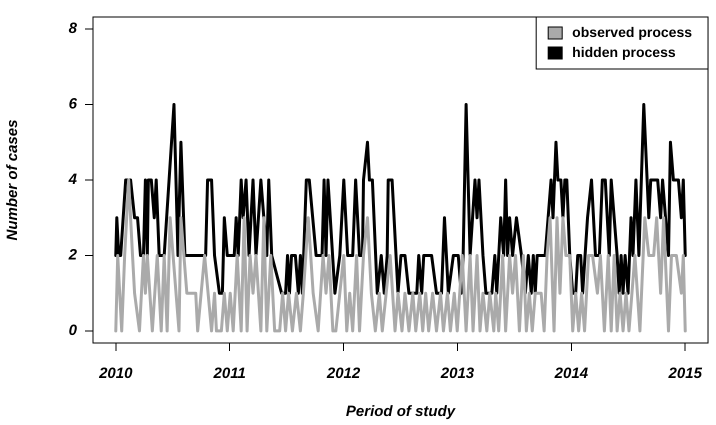 This screenshot has height=425, width=716. I want to click on x-tick-label: 2012, so click(343, 373).